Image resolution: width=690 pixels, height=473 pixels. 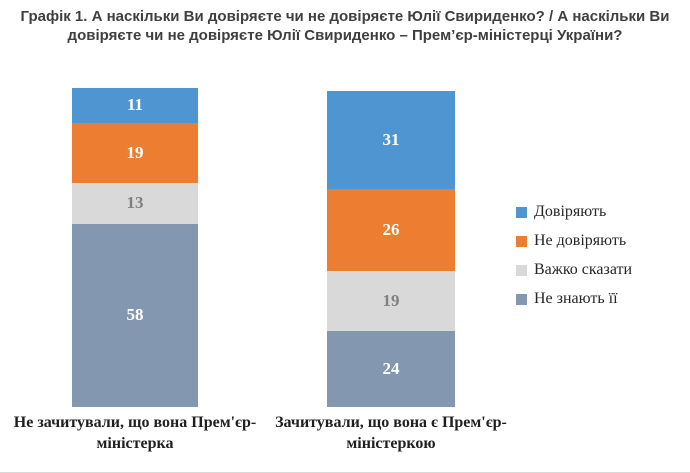 I want to click on legend-item-distrust: Не довіряють, so click(x=574, y=241).